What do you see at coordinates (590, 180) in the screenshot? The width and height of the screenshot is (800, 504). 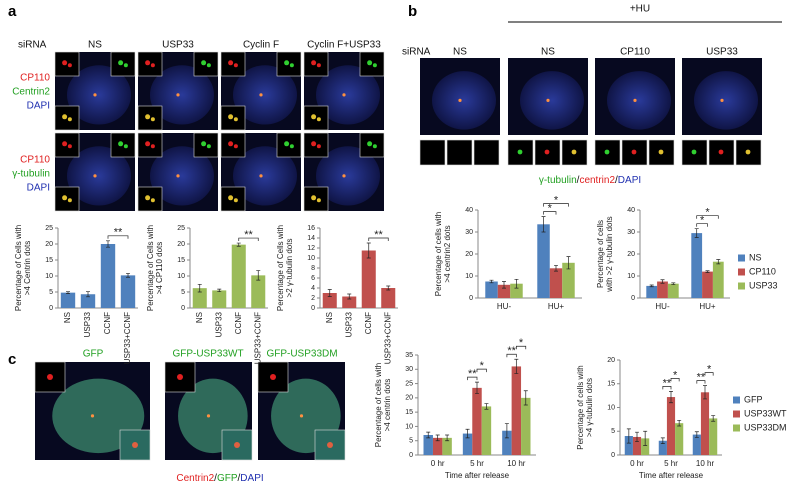 I see `stain-caption: γ-tubulin/centrin2/DAPI` at bounding box center [590, 180].